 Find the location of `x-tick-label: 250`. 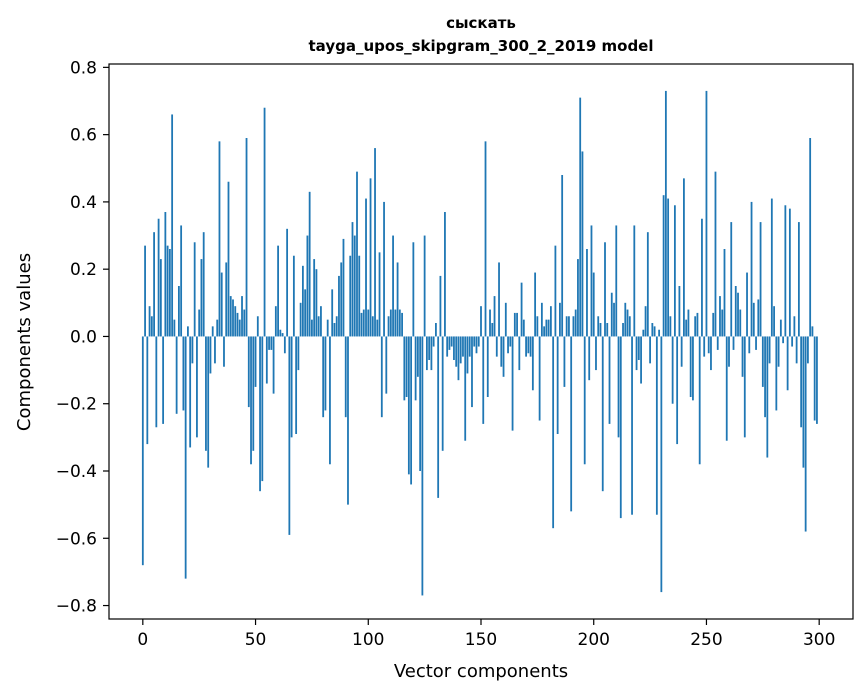

x-tick-label: 250 is located at coordinates (706, 640).